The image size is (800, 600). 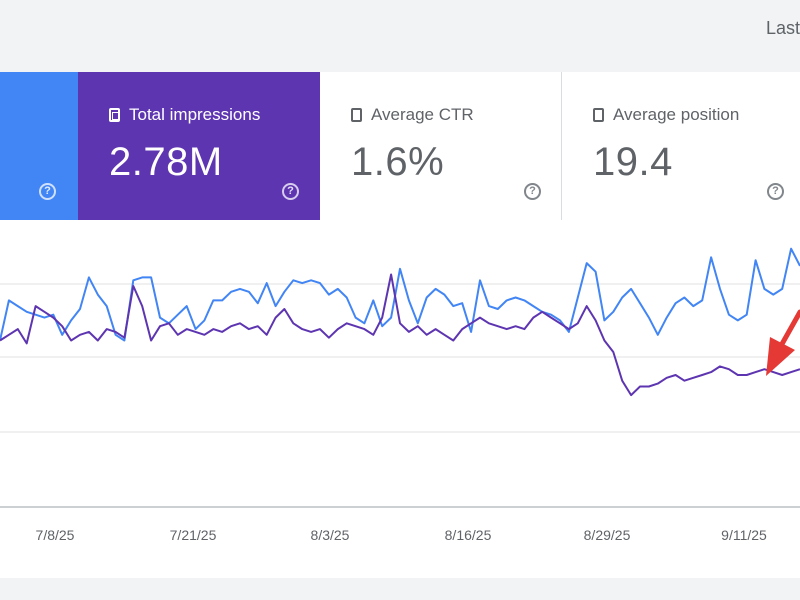 I want to click on x-tick-label: 7/8/25, so click(x=55, y=535).